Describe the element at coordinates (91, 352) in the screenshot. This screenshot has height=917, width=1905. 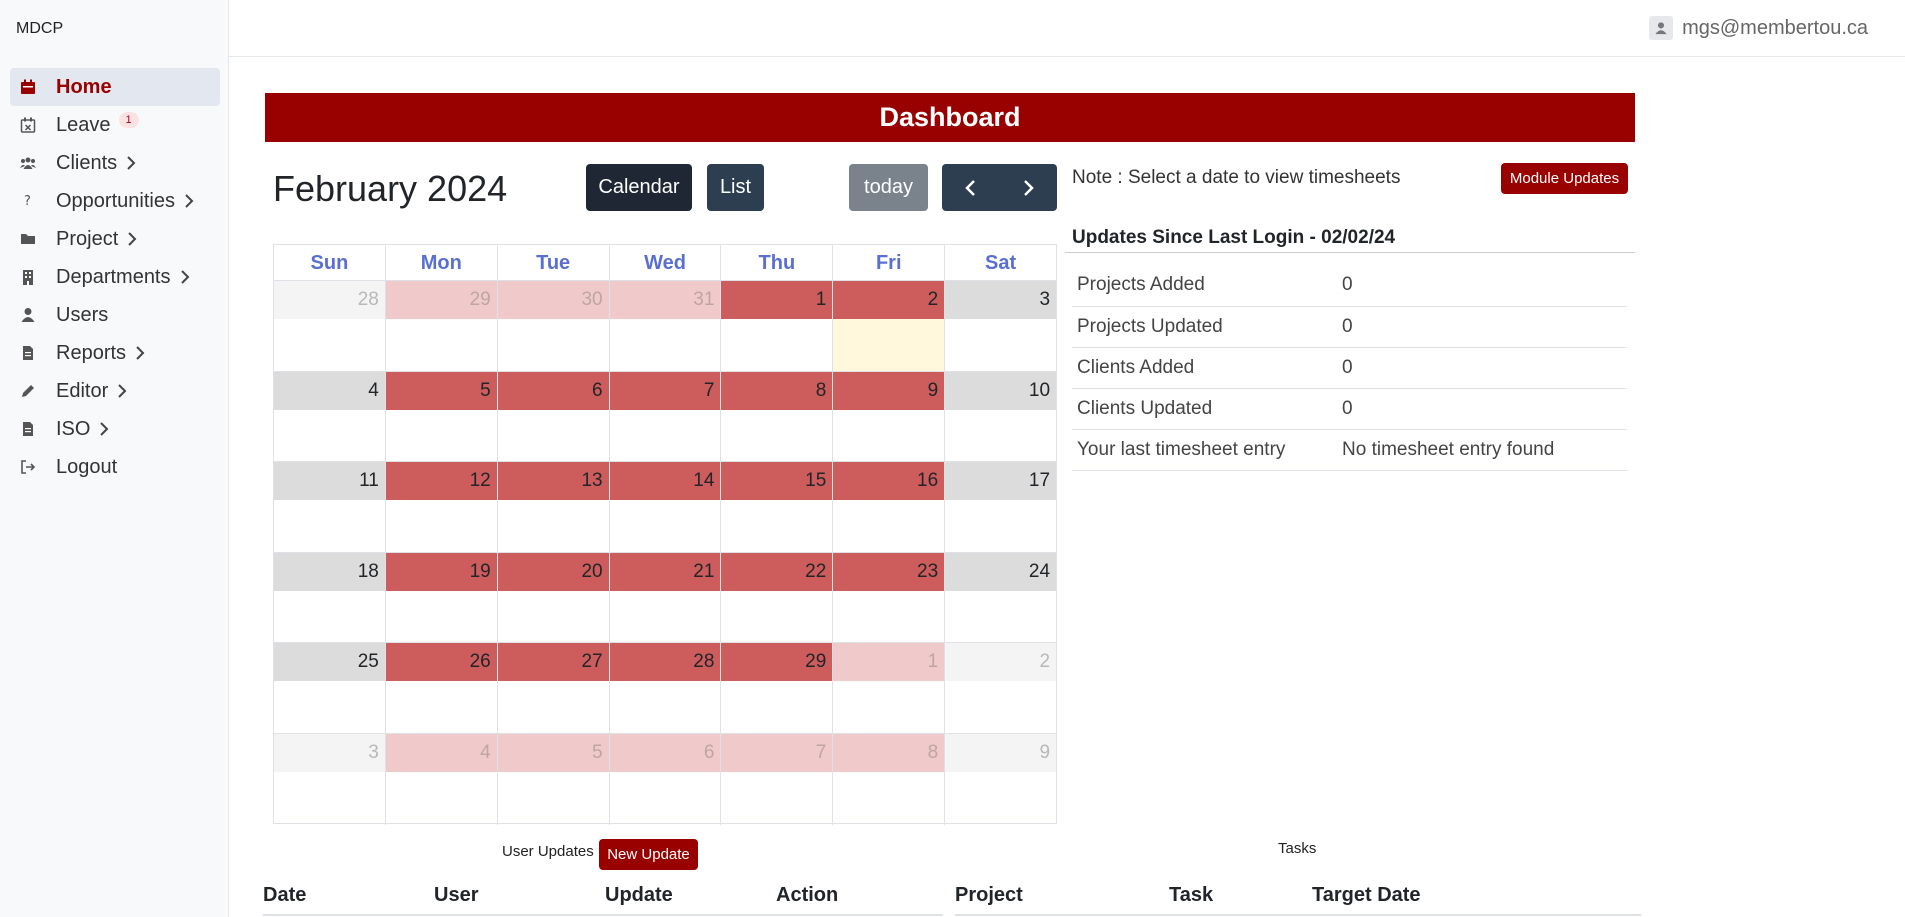
I see `sidebar-item-label: Reports` at that location.